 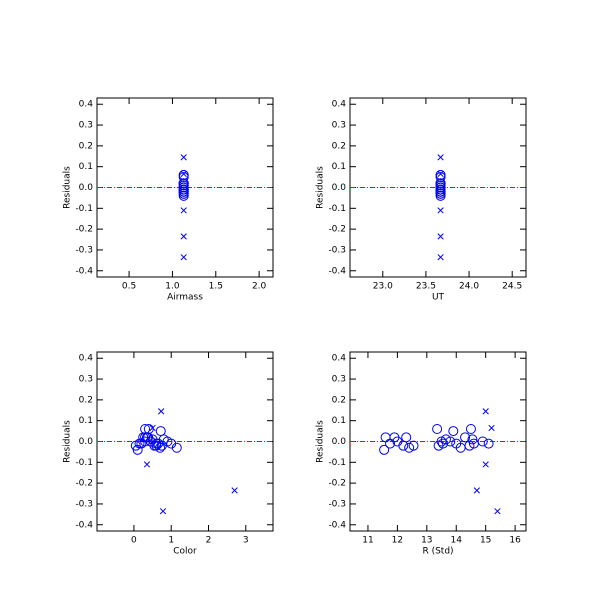 I want to click on x-tick-label: 1.0, so click(x=172, y=287).